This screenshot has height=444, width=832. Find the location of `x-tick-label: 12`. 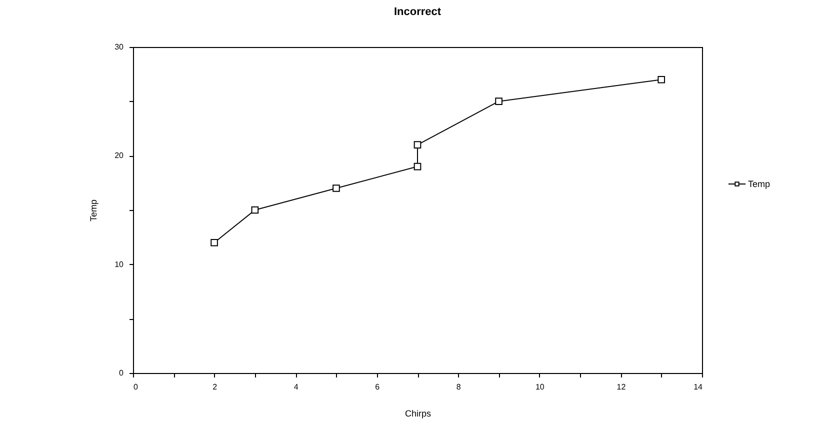

x-tick-label: 12 is located at coordinates (621, 387).